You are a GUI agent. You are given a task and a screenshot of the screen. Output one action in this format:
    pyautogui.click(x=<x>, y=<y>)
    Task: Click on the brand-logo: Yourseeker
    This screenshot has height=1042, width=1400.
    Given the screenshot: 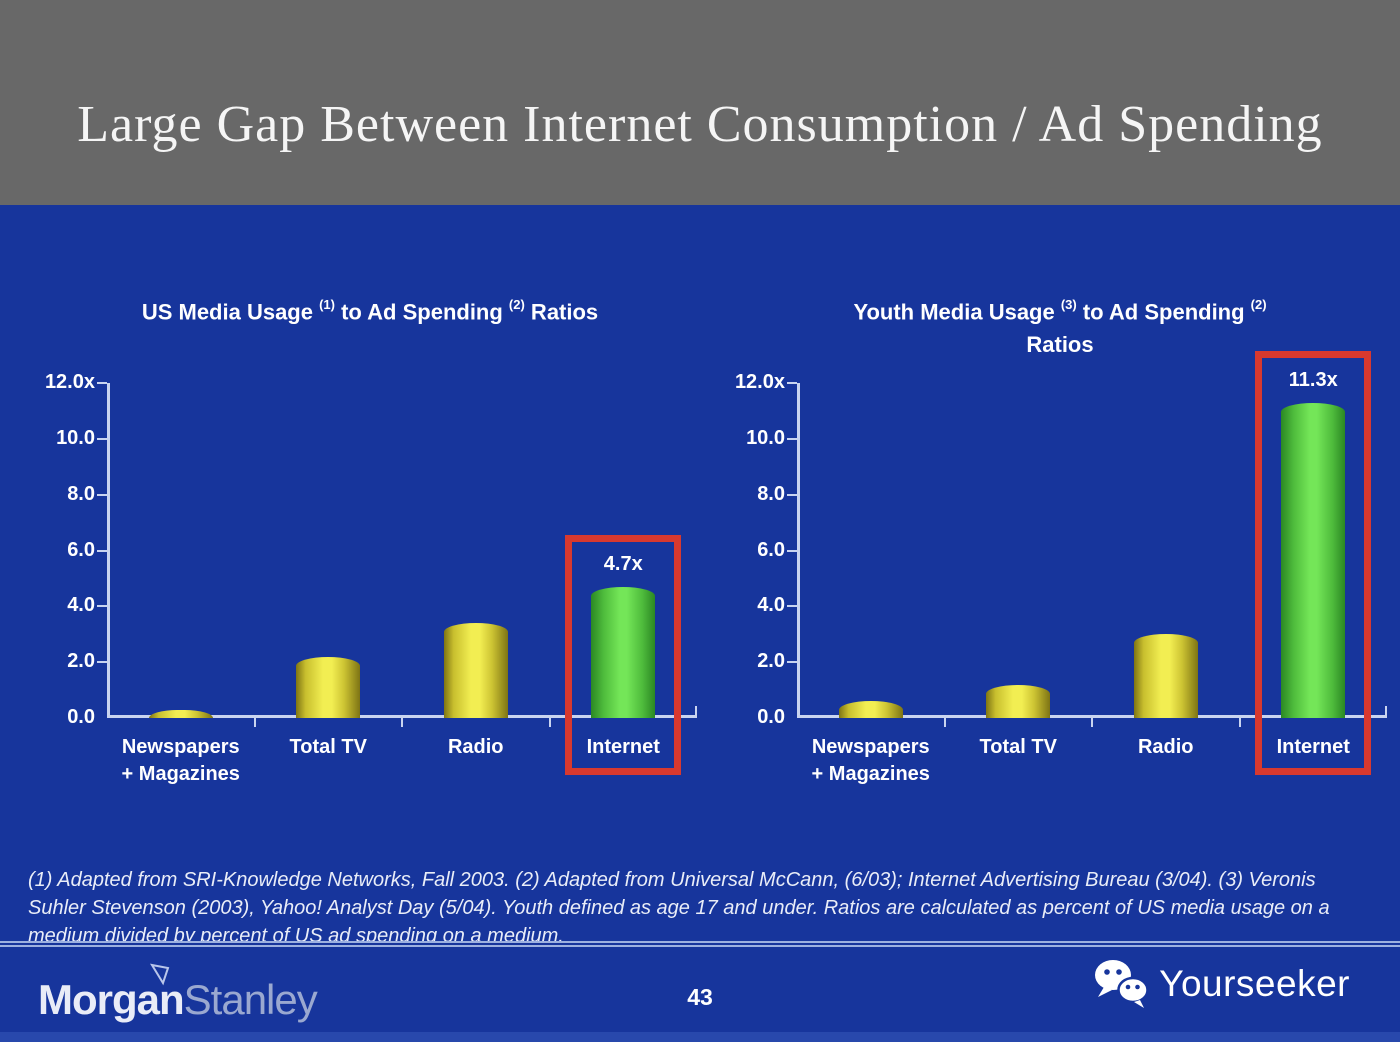 What is the action you would take?
    pyautogui.click(x=1221, y=984)
    